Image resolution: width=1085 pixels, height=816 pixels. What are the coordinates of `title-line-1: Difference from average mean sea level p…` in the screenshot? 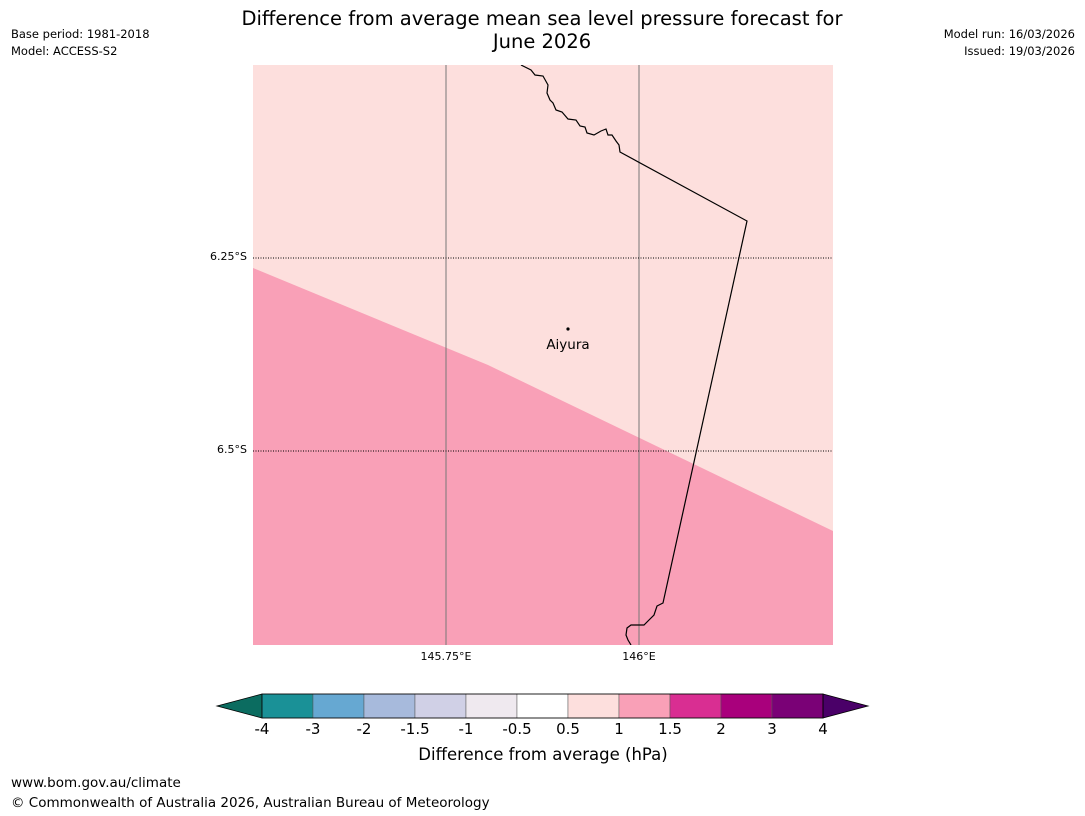 It's located at (542, 18).